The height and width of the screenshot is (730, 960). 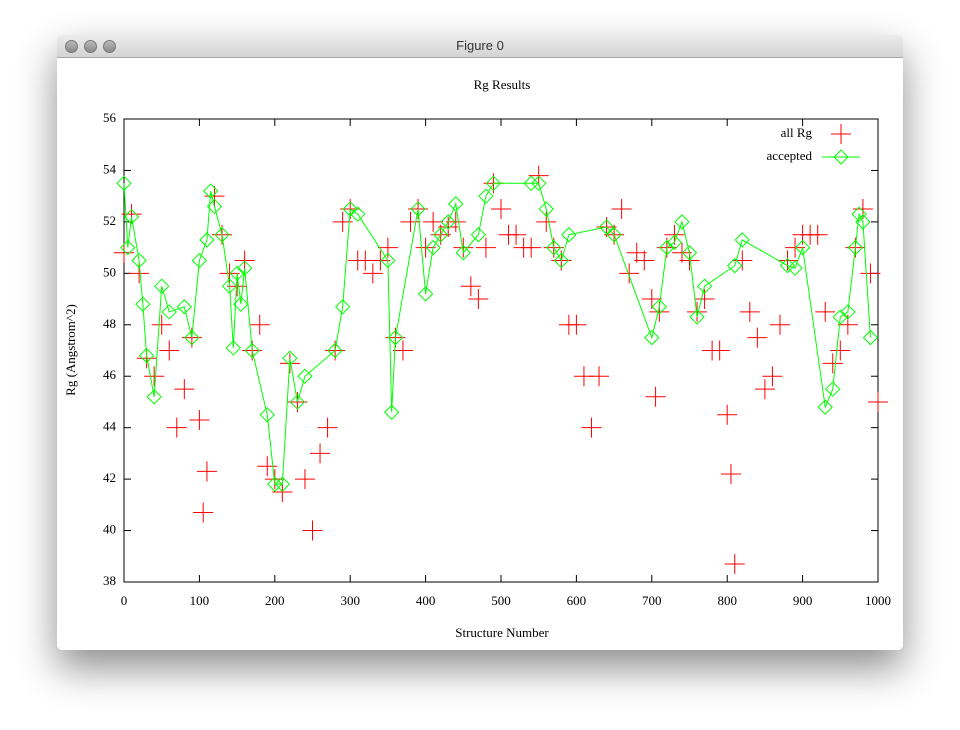 I want to click on close-button, so click(x=71, y=46).